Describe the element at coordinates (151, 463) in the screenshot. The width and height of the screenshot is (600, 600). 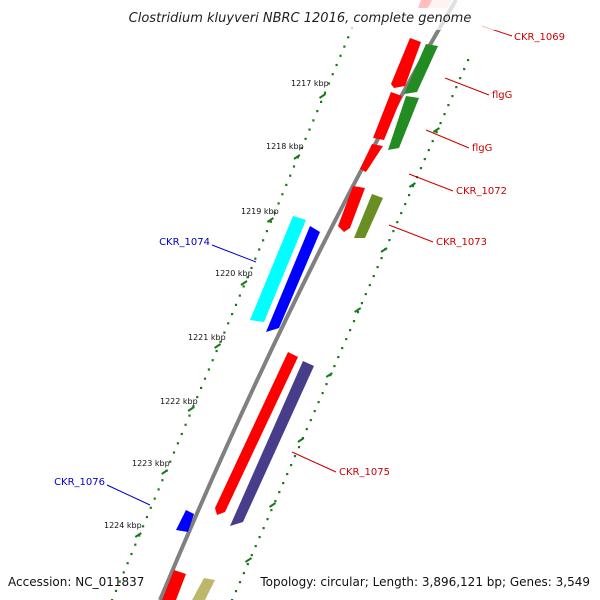
I see `kbp-label: 1223 kbp` at that location.